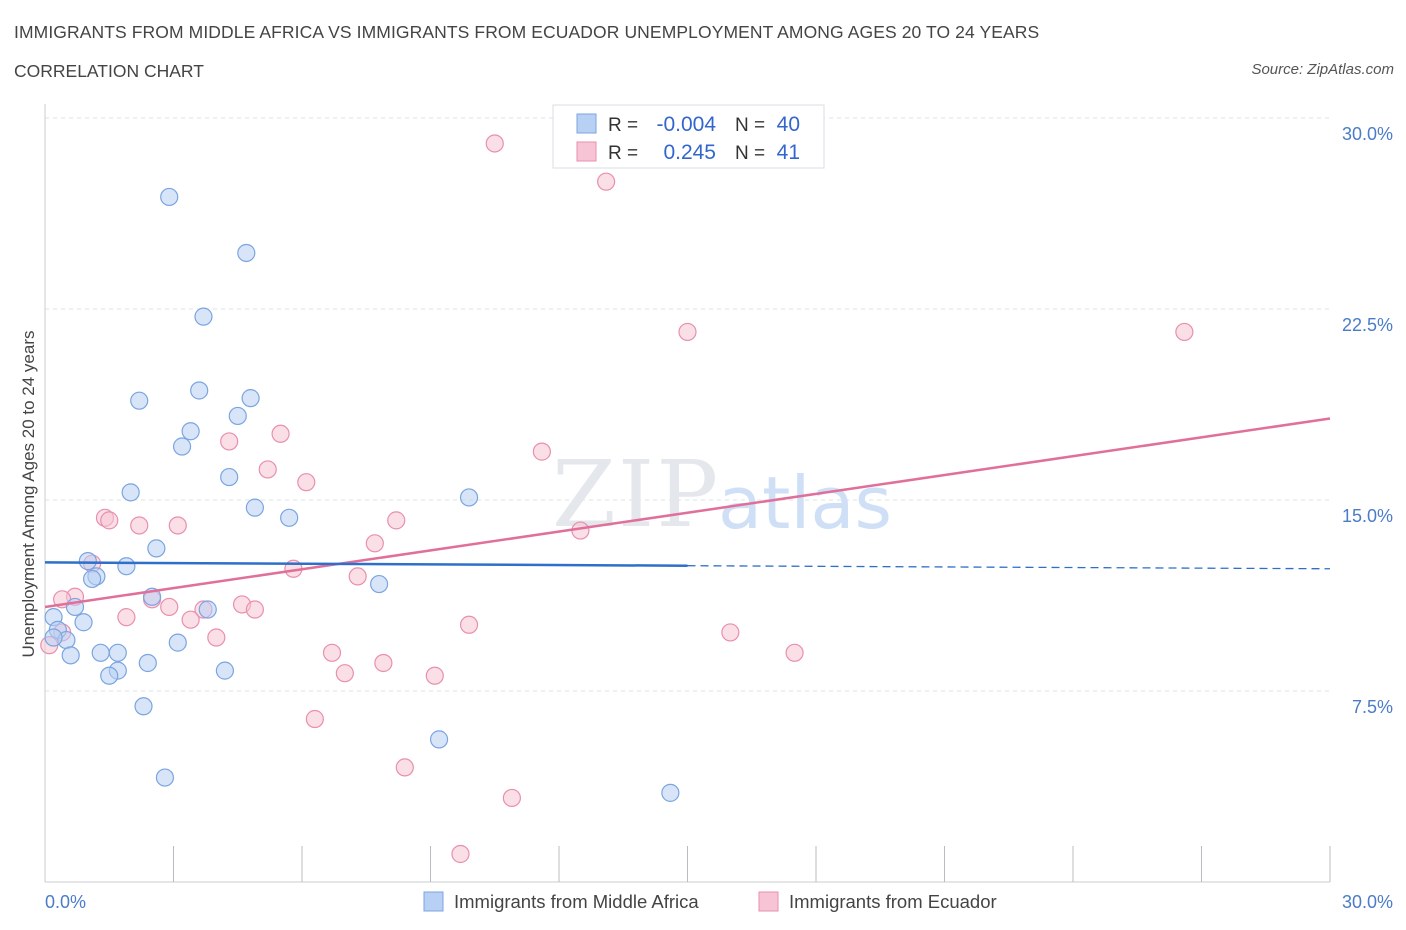 This screenshot has width=1406, height=930. What do you see at coordinates (586, 123) in the screenshot?
I see `legend-swatch-blue` at bounding box center [586, 123].